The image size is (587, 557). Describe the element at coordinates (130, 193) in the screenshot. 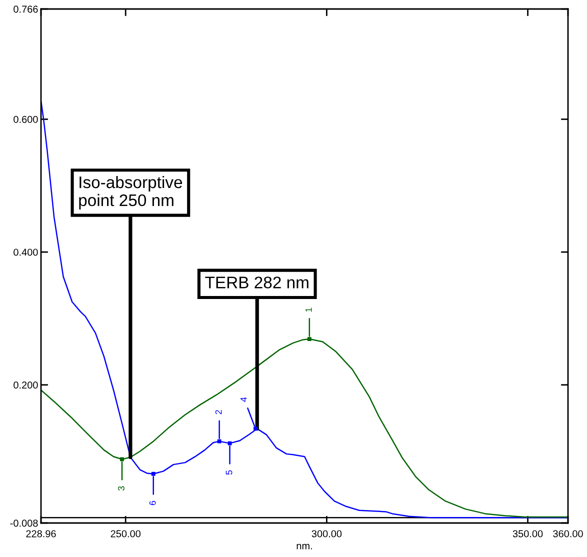

I see `annotation: Iso-absorptive point 250 nm` at that location.